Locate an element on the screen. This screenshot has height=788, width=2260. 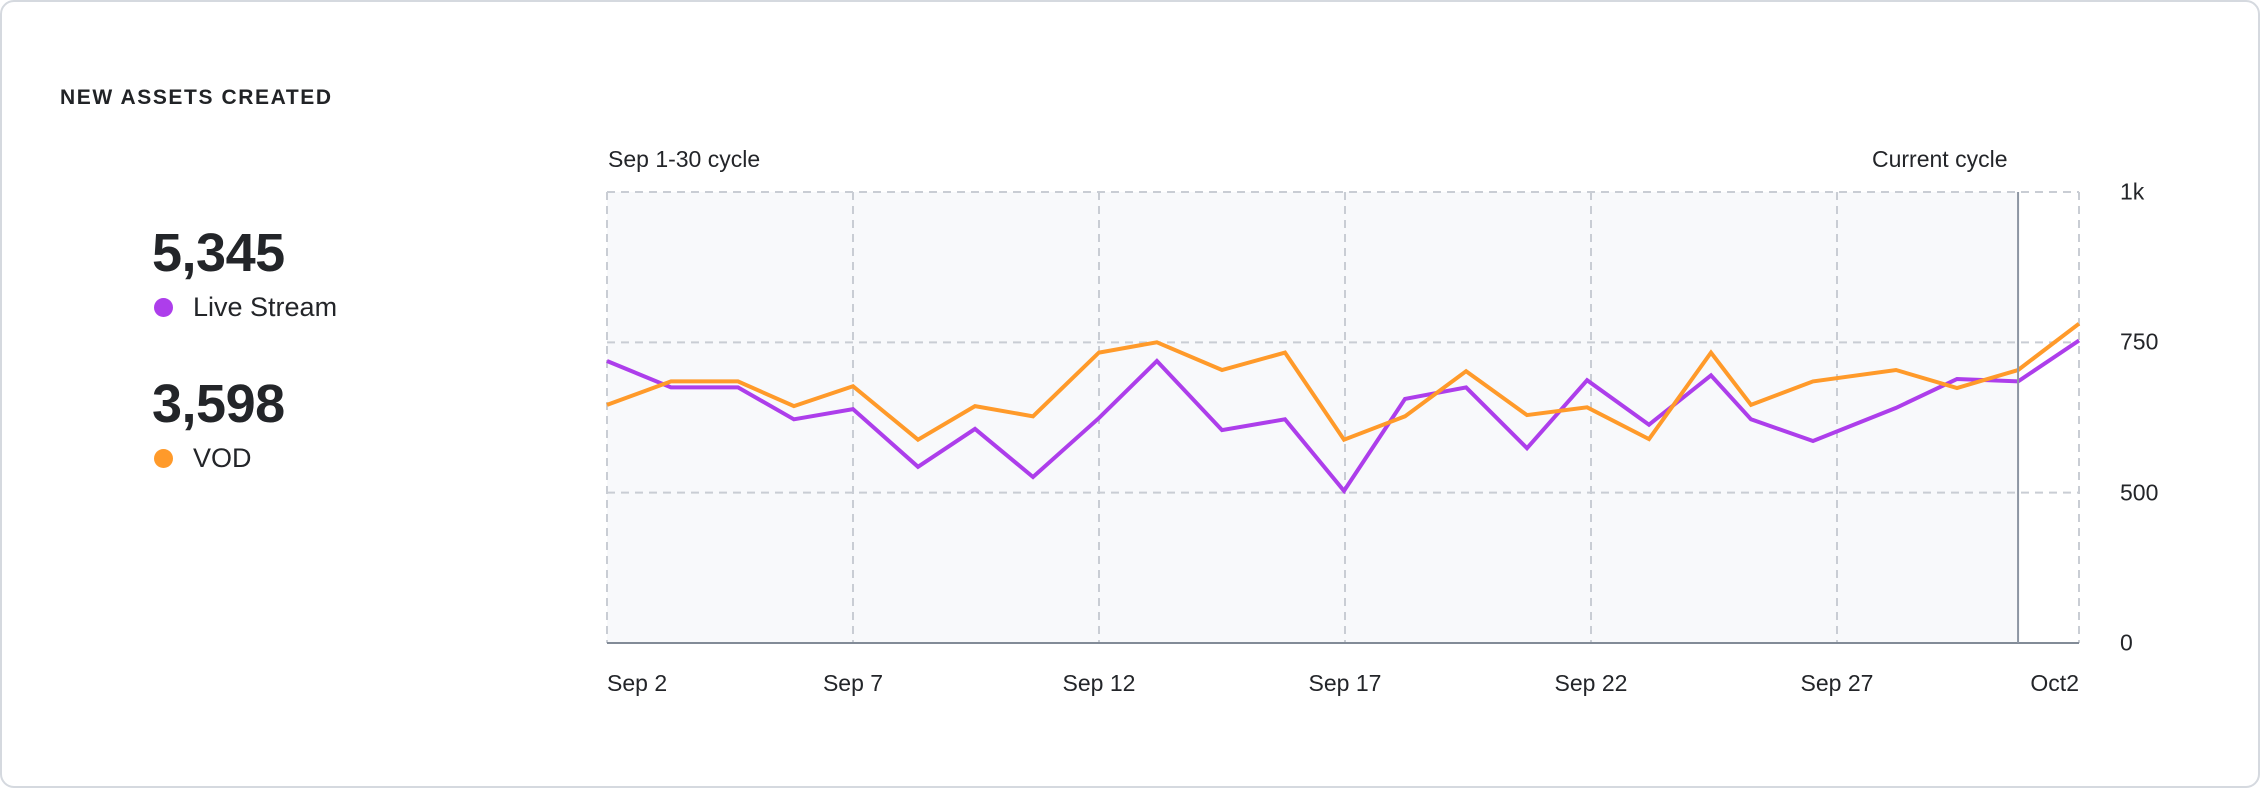
vod-dot-icon is located at coordinates (163, 458).